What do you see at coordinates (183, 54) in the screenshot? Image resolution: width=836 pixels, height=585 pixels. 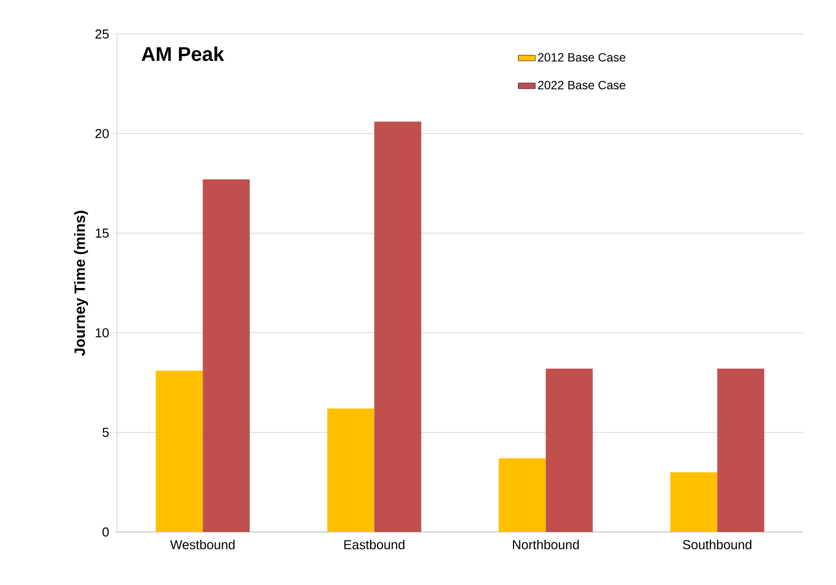 I see `chart-title: AM Peak` at bounding box center [183, 54].